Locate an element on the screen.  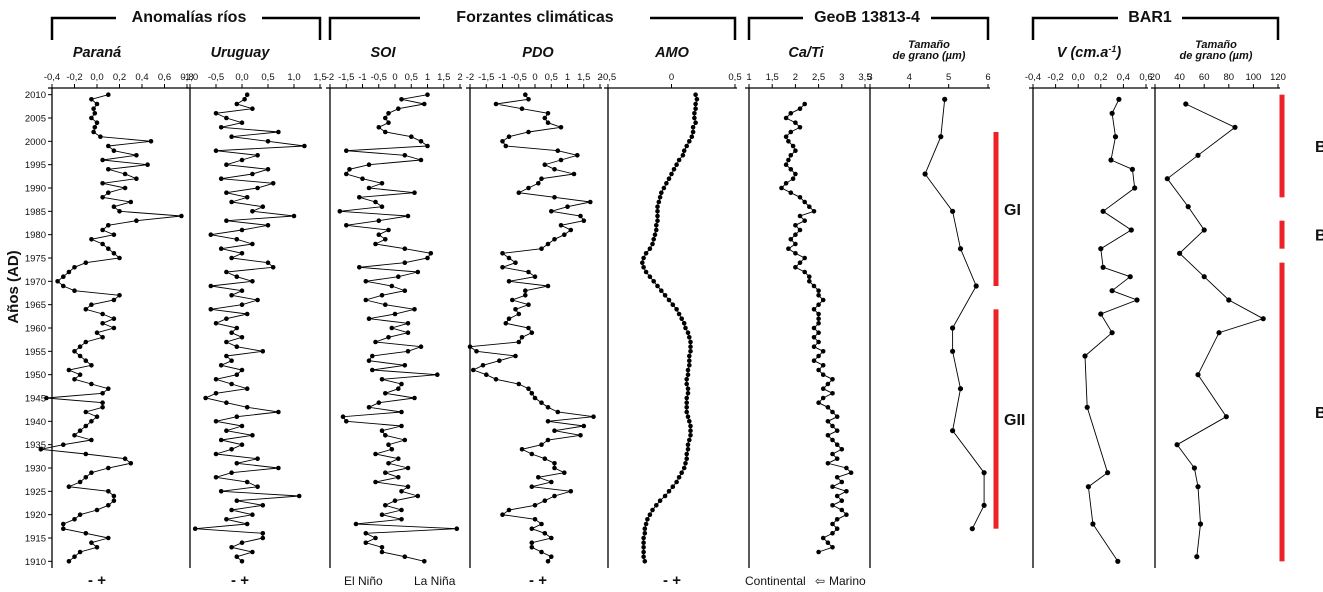
data-point-uruguay-1-1978 is located at coordinates (252, 244).